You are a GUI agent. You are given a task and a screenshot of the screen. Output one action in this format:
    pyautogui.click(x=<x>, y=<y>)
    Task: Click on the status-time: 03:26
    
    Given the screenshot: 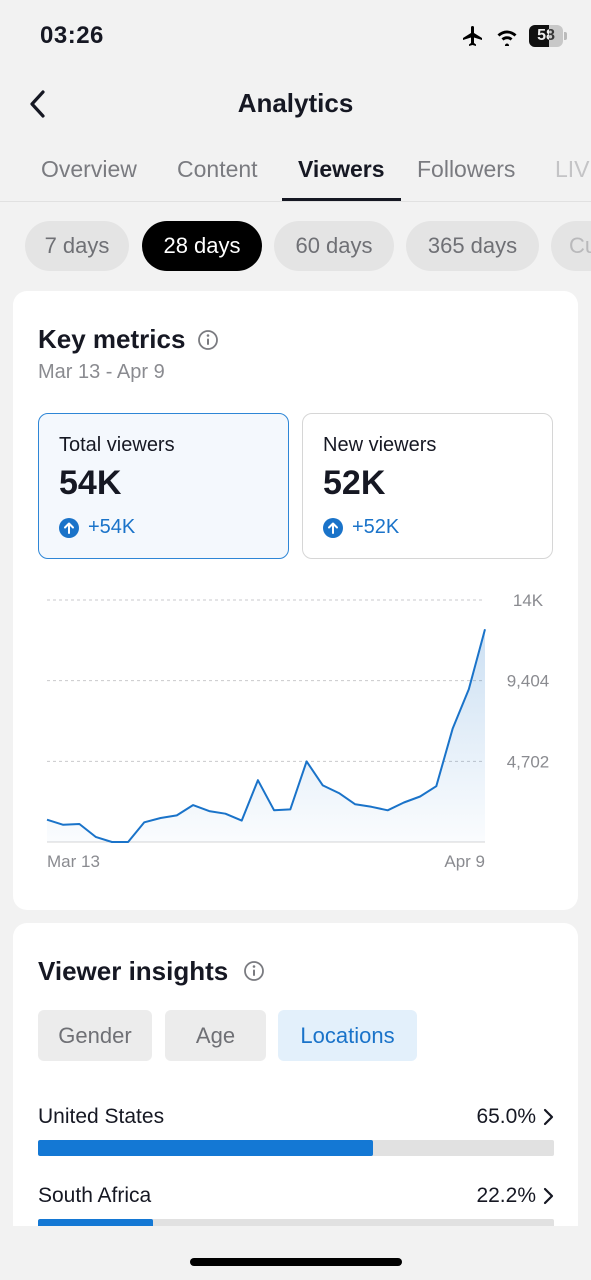 What is the action you would take?
    pyautogui.click(x=72, y=35)
    